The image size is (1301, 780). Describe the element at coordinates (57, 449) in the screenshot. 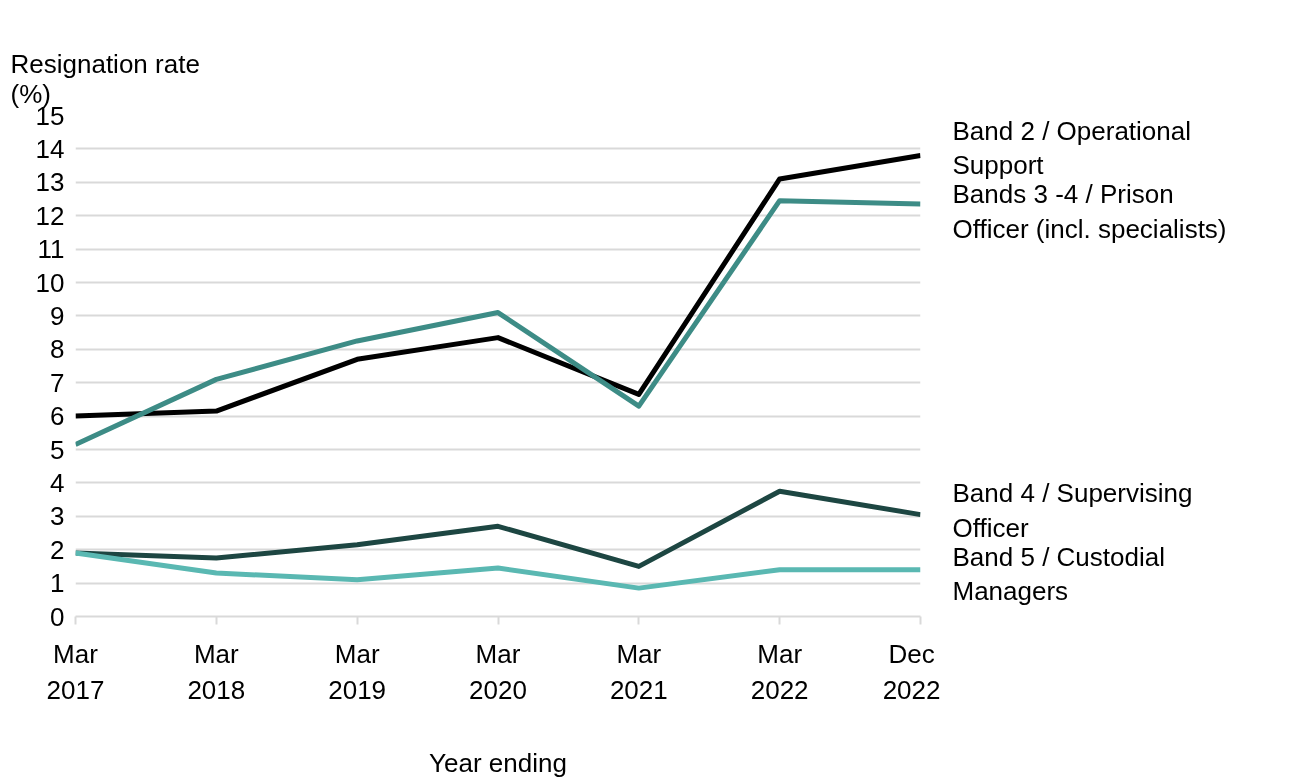

I see `y-tick-label: 5` at that location.